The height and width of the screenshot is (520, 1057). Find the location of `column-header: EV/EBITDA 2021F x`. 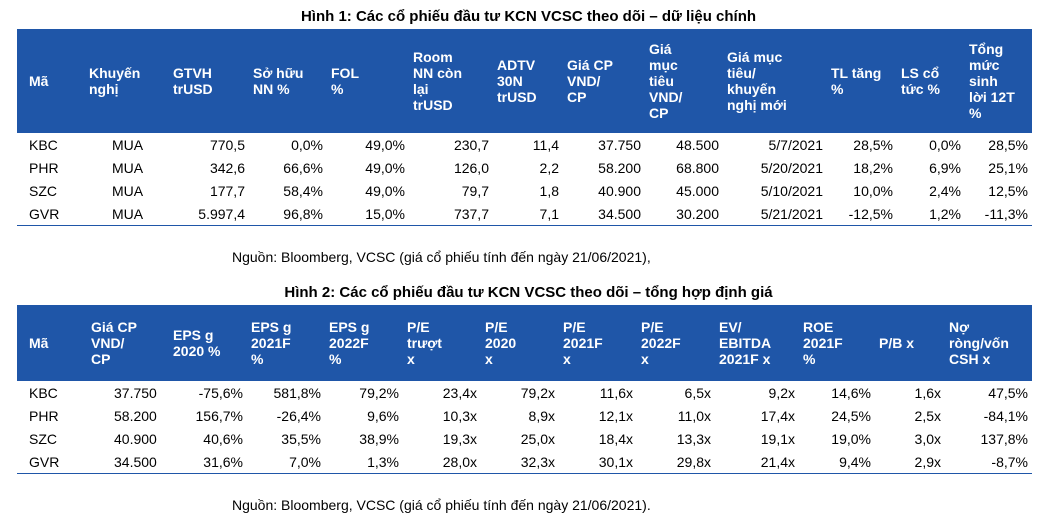

column-header: EV/EBITDA 2021F x is located at coordinates (745, 343).